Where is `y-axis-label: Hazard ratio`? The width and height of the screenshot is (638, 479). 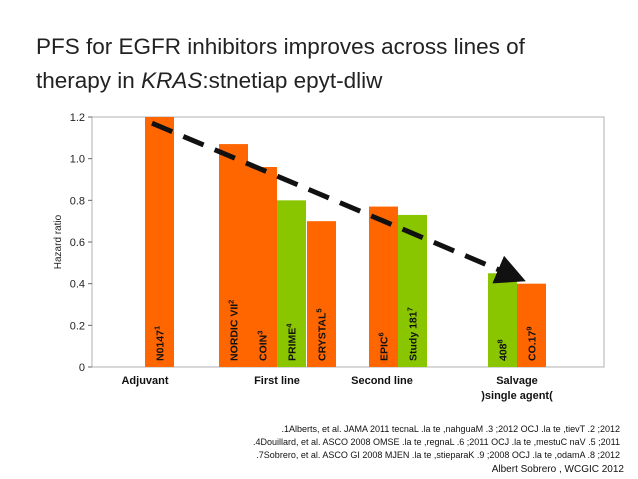 y-axis-label: Hazard ratio is located at coordinates (58, 241).